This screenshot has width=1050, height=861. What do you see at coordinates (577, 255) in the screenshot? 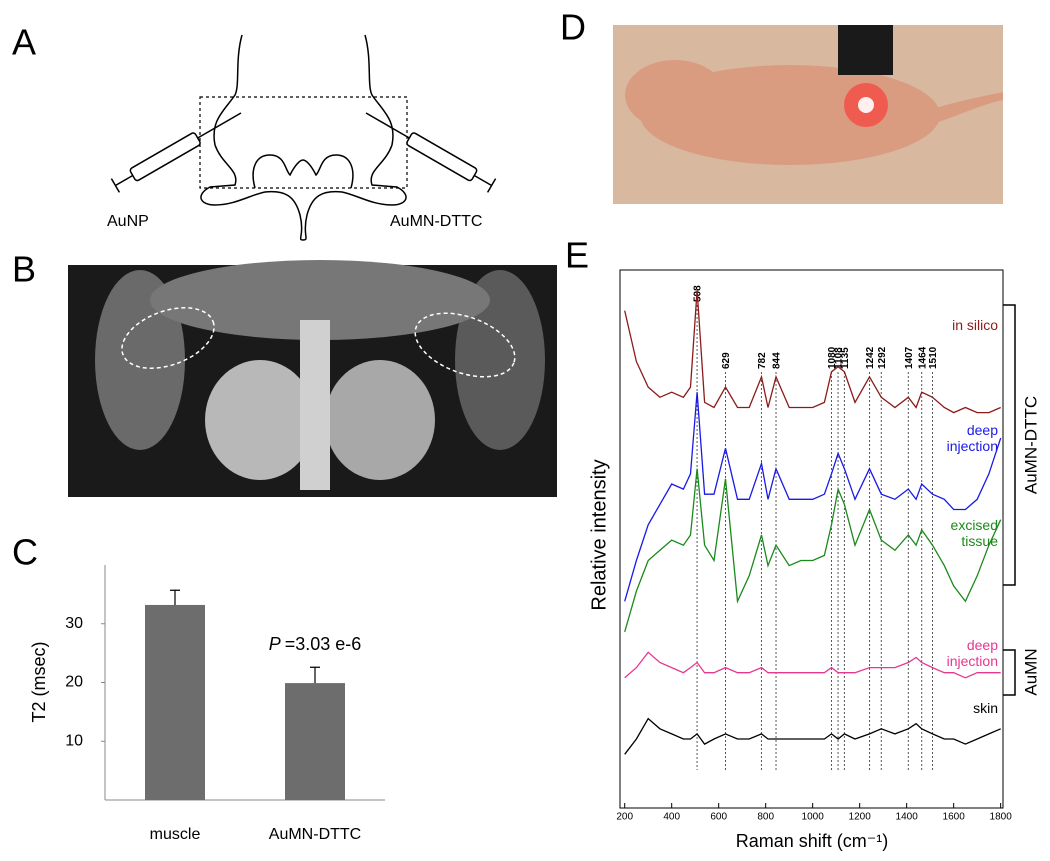
I see `panel-label: E` at bounding box center [577, 255].